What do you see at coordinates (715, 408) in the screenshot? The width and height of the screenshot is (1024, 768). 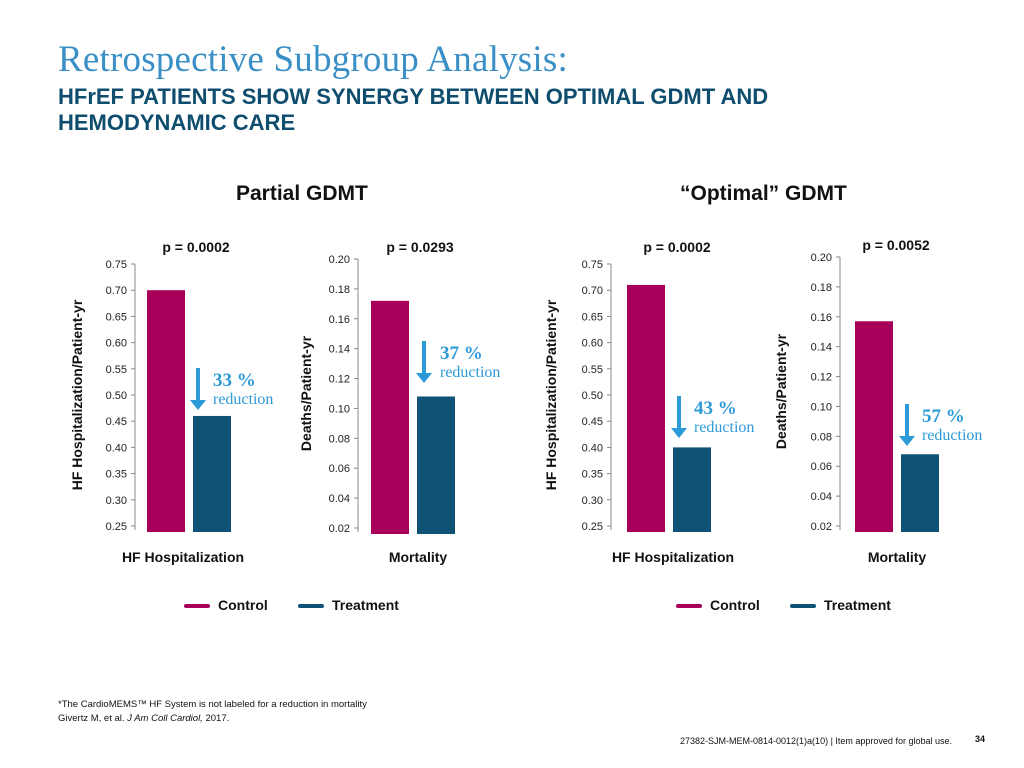 I see `reduction-percent: 43 %` at bounding box center [715, 408].